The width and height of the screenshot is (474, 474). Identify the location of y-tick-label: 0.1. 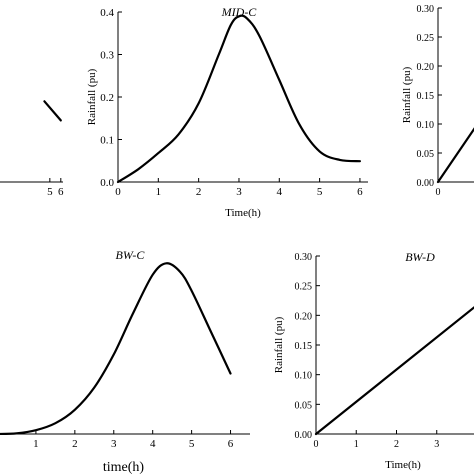
(107, 141).